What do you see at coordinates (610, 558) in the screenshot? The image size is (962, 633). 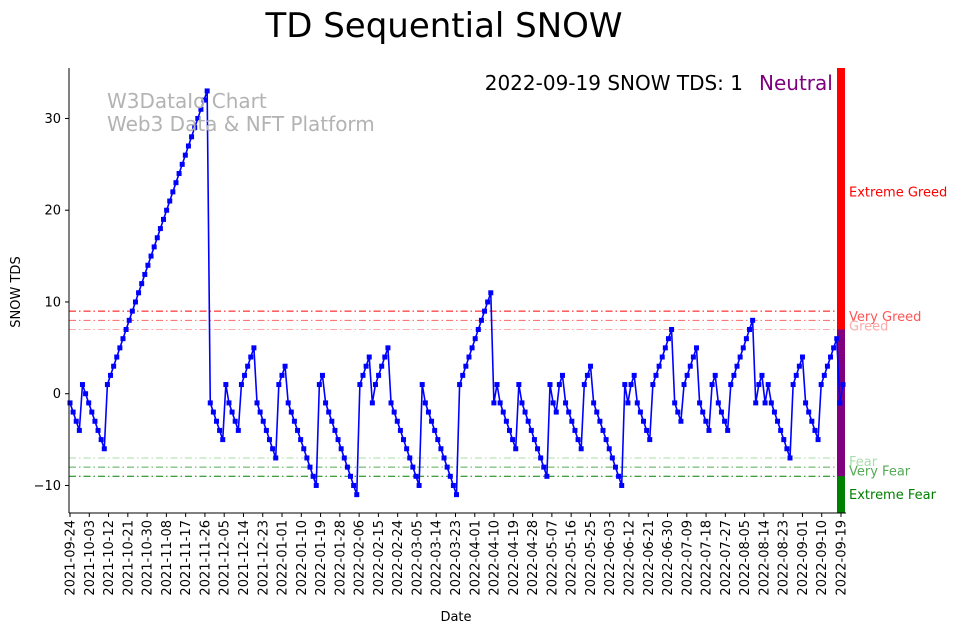 I see `x-tick-label: 2022-06-03` at bounding box center [610, 558].